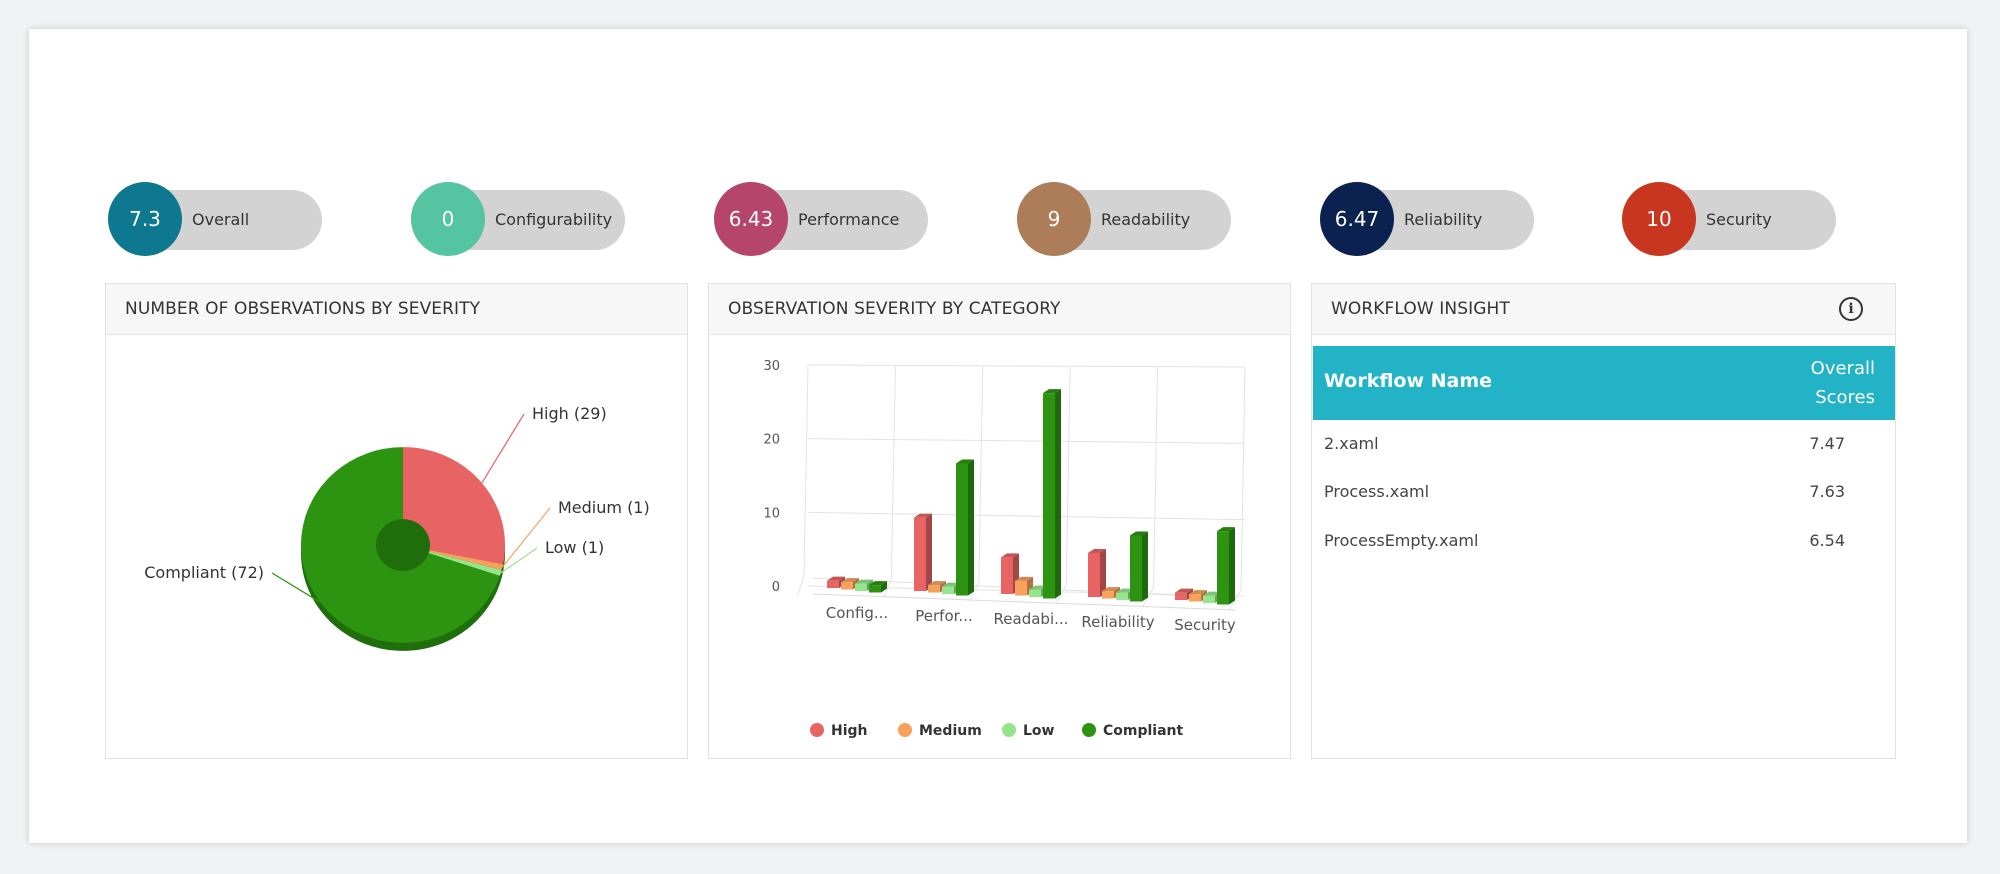 This screenshot has height=874, width=2000. Describe the element at coordinates (145, 219) in the screenshot. I see `metric-score-badge: 7.3` at that location.